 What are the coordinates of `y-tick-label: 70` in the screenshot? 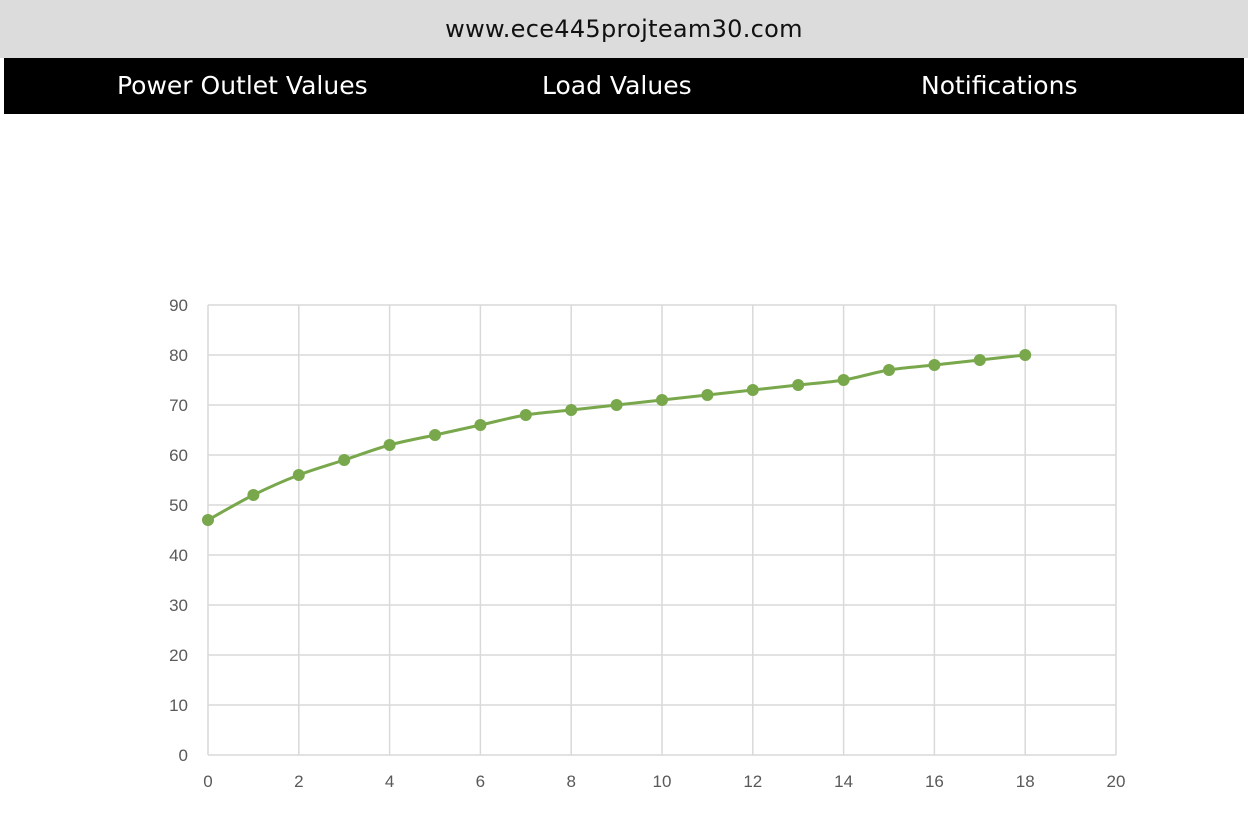 It's located at (178, 405).